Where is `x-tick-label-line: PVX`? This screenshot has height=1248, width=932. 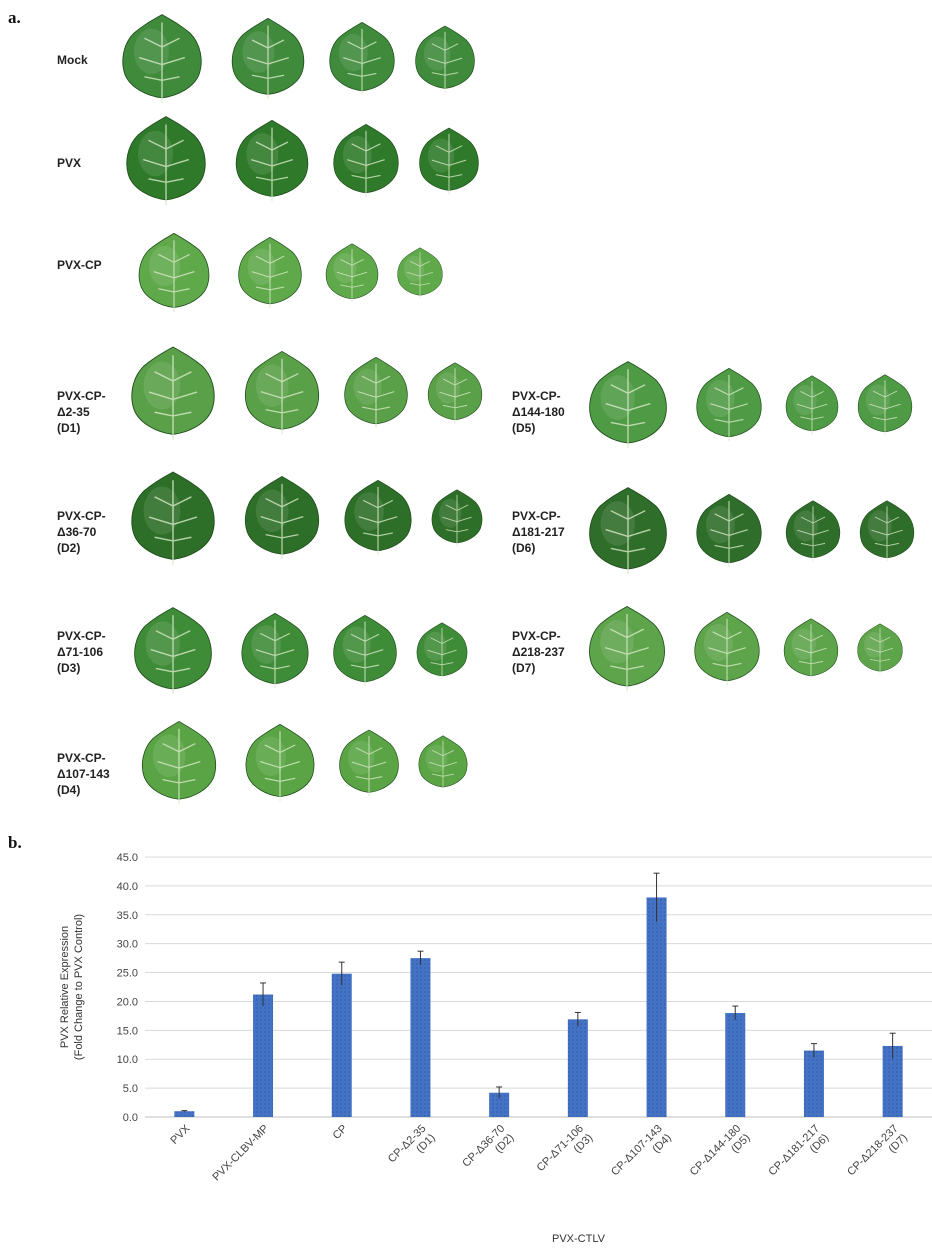 x-tick-label-line: PVX is located at coordinates (180, 1134).